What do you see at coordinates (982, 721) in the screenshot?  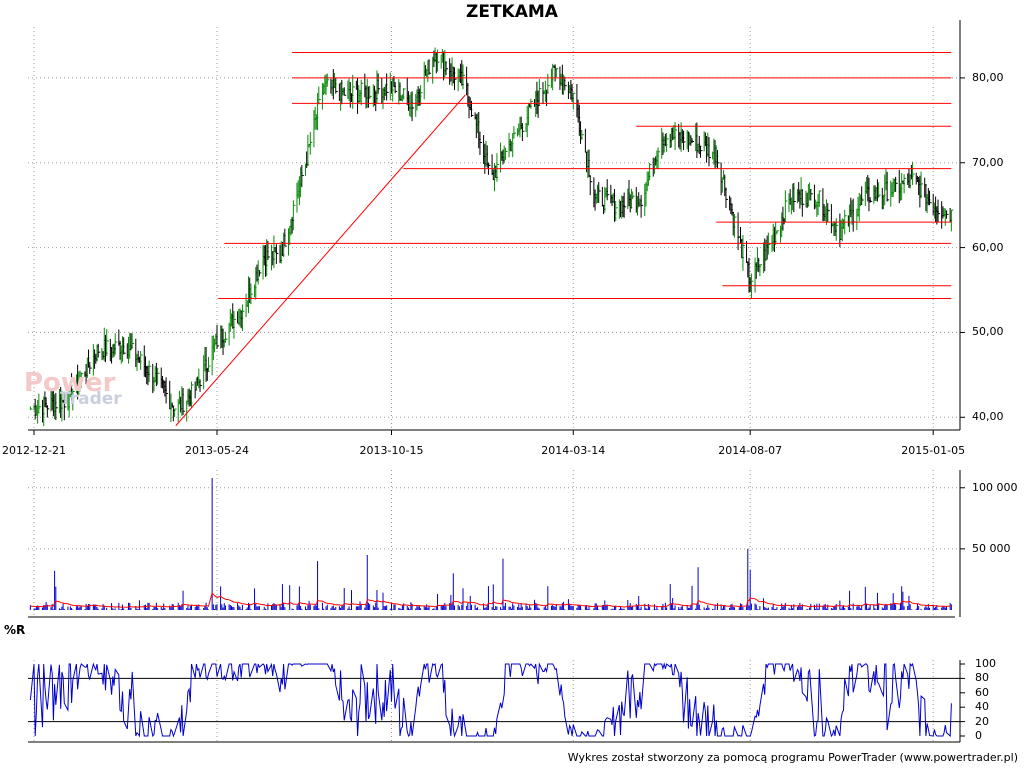 I see `indicator-tick-label: 20` at bounding box center [982, 721].